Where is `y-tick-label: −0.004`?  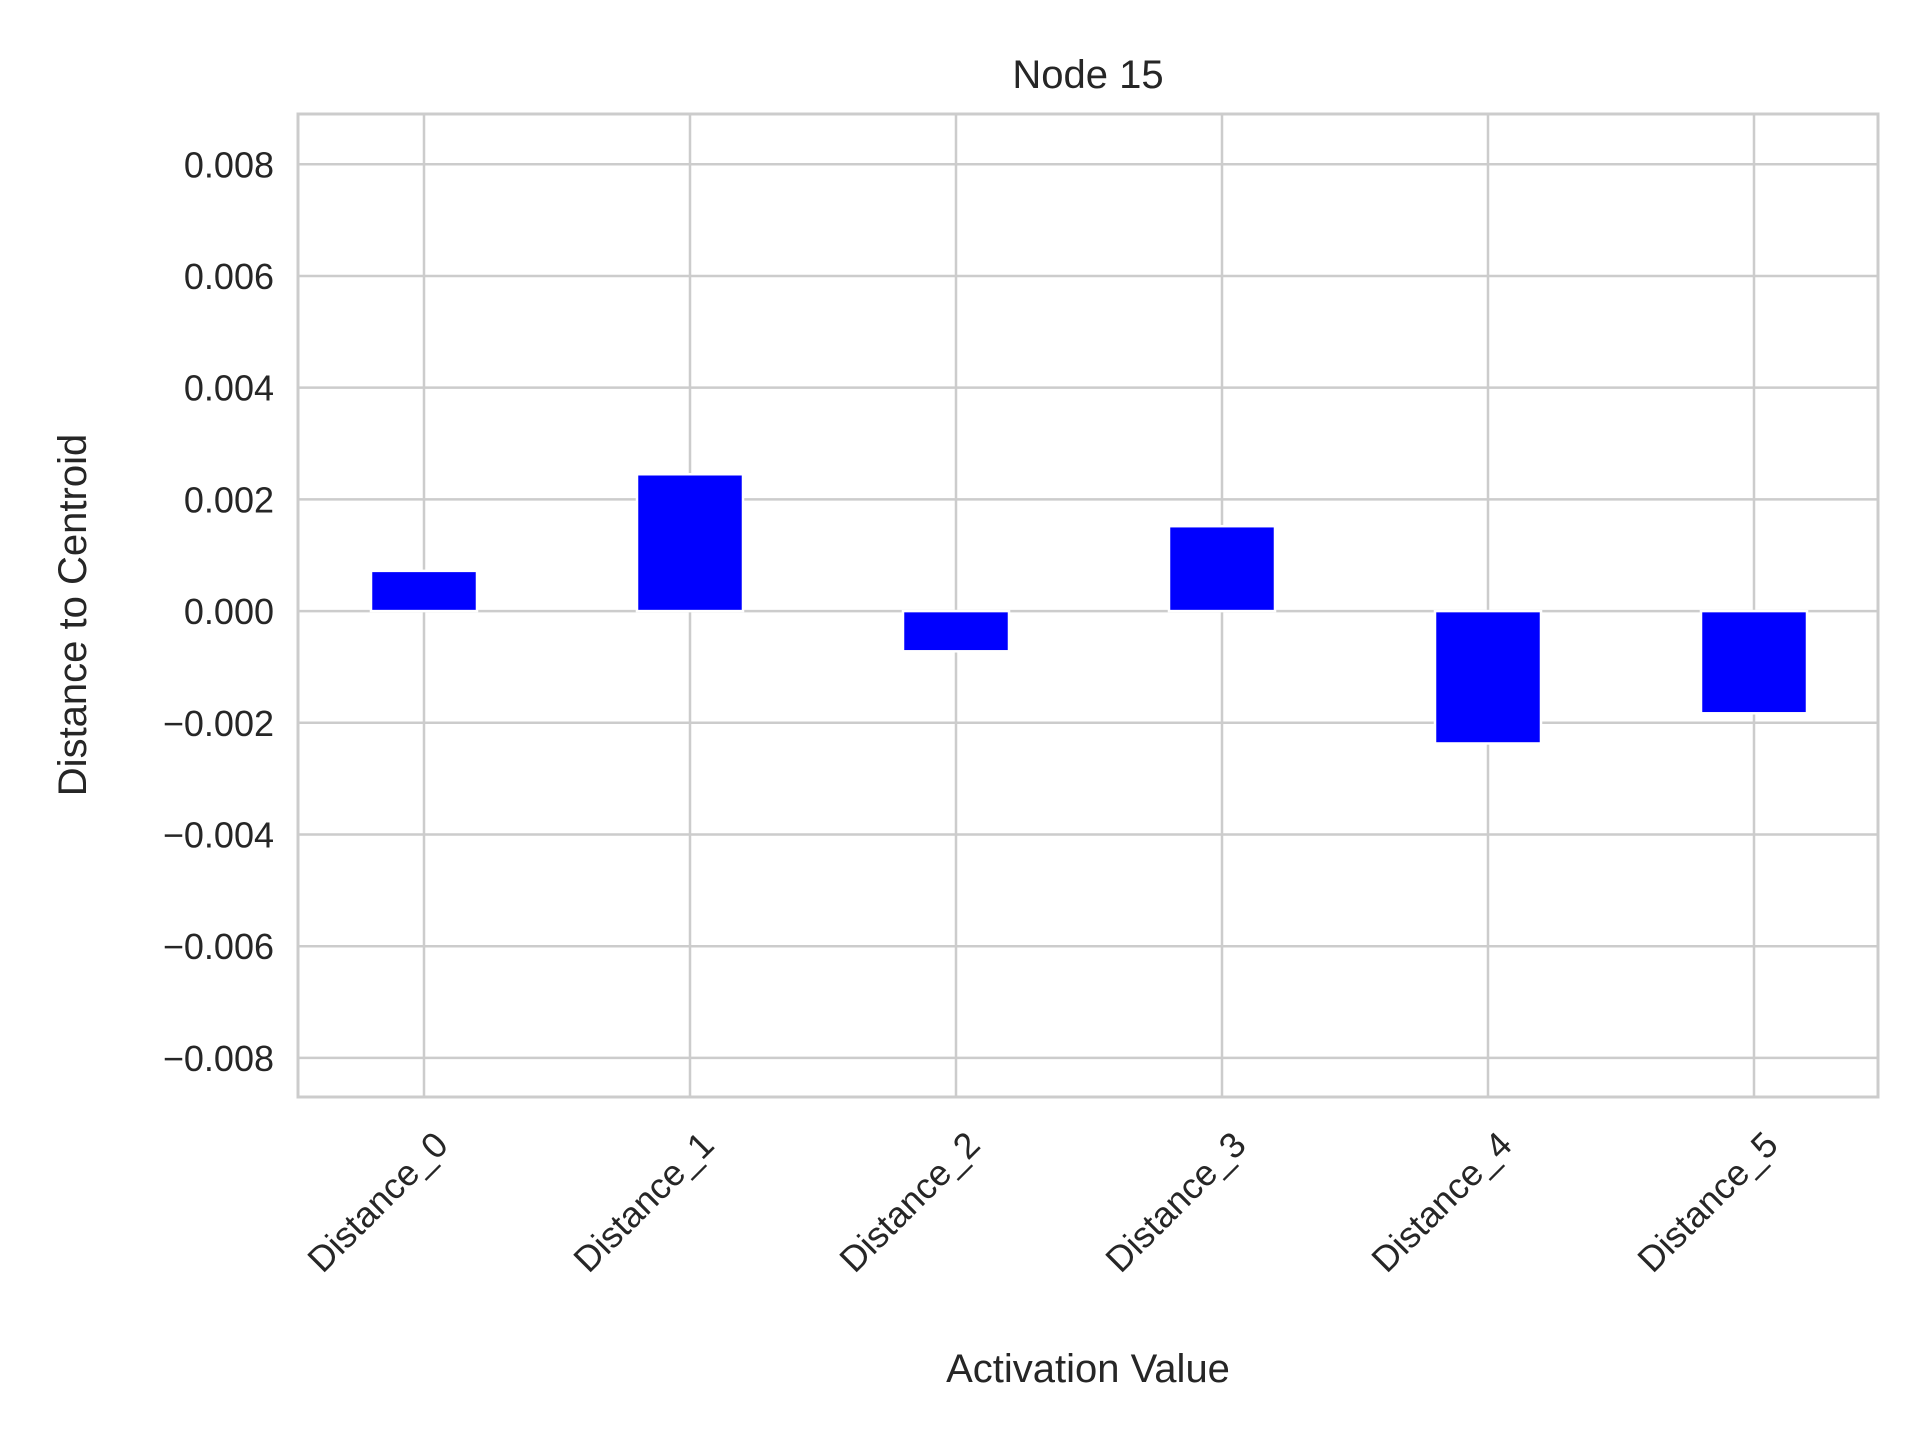
y-tick-label: −0.004 is located at coordinates (218, 834).